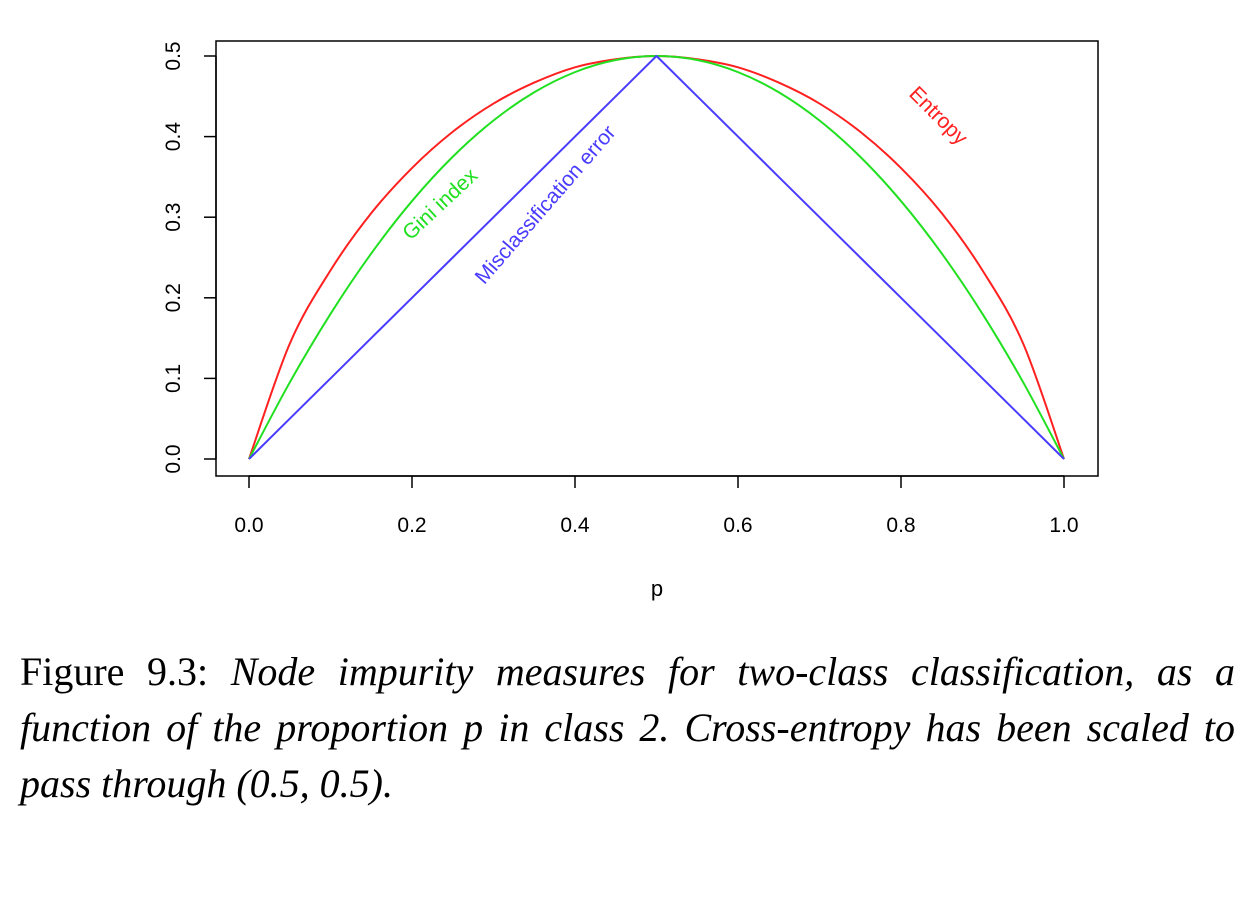 This screenshot has width=1246, height=914. Describe the element at coordinates (1063, 525) in the screenshot. I see `x-tick-label: 1.0` at that location.